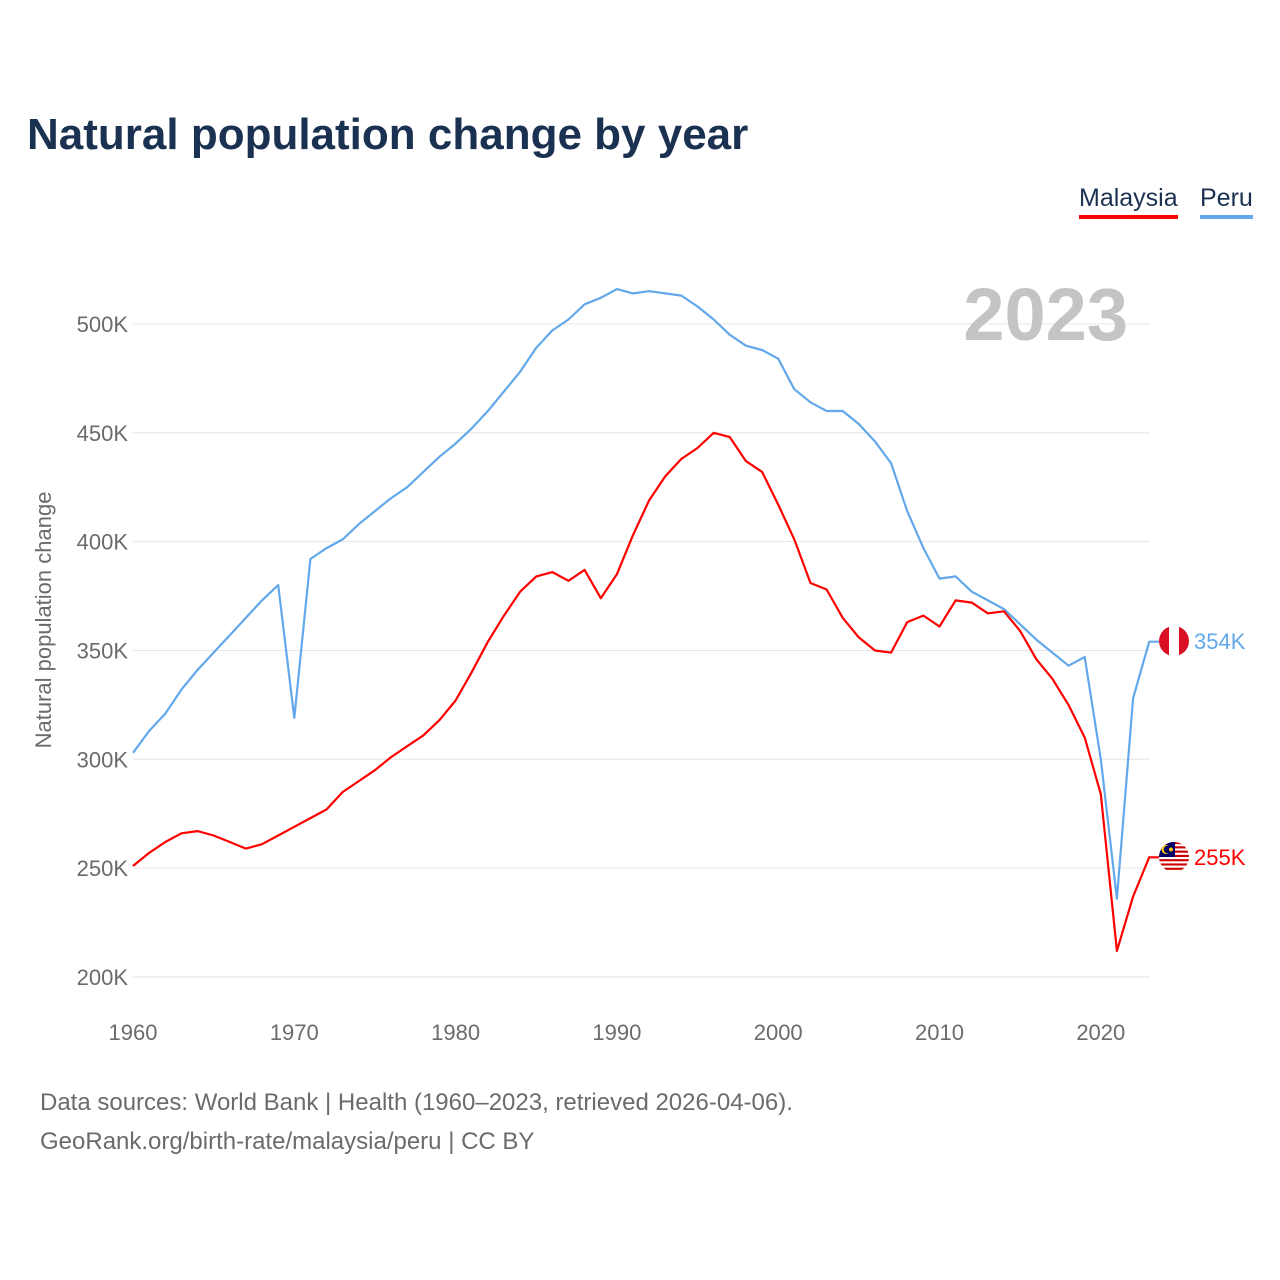  What do you see at coordinates (103, 977) in the screenshot?
I see `y-tick-label: 200K` at bounding box center [103, 977].